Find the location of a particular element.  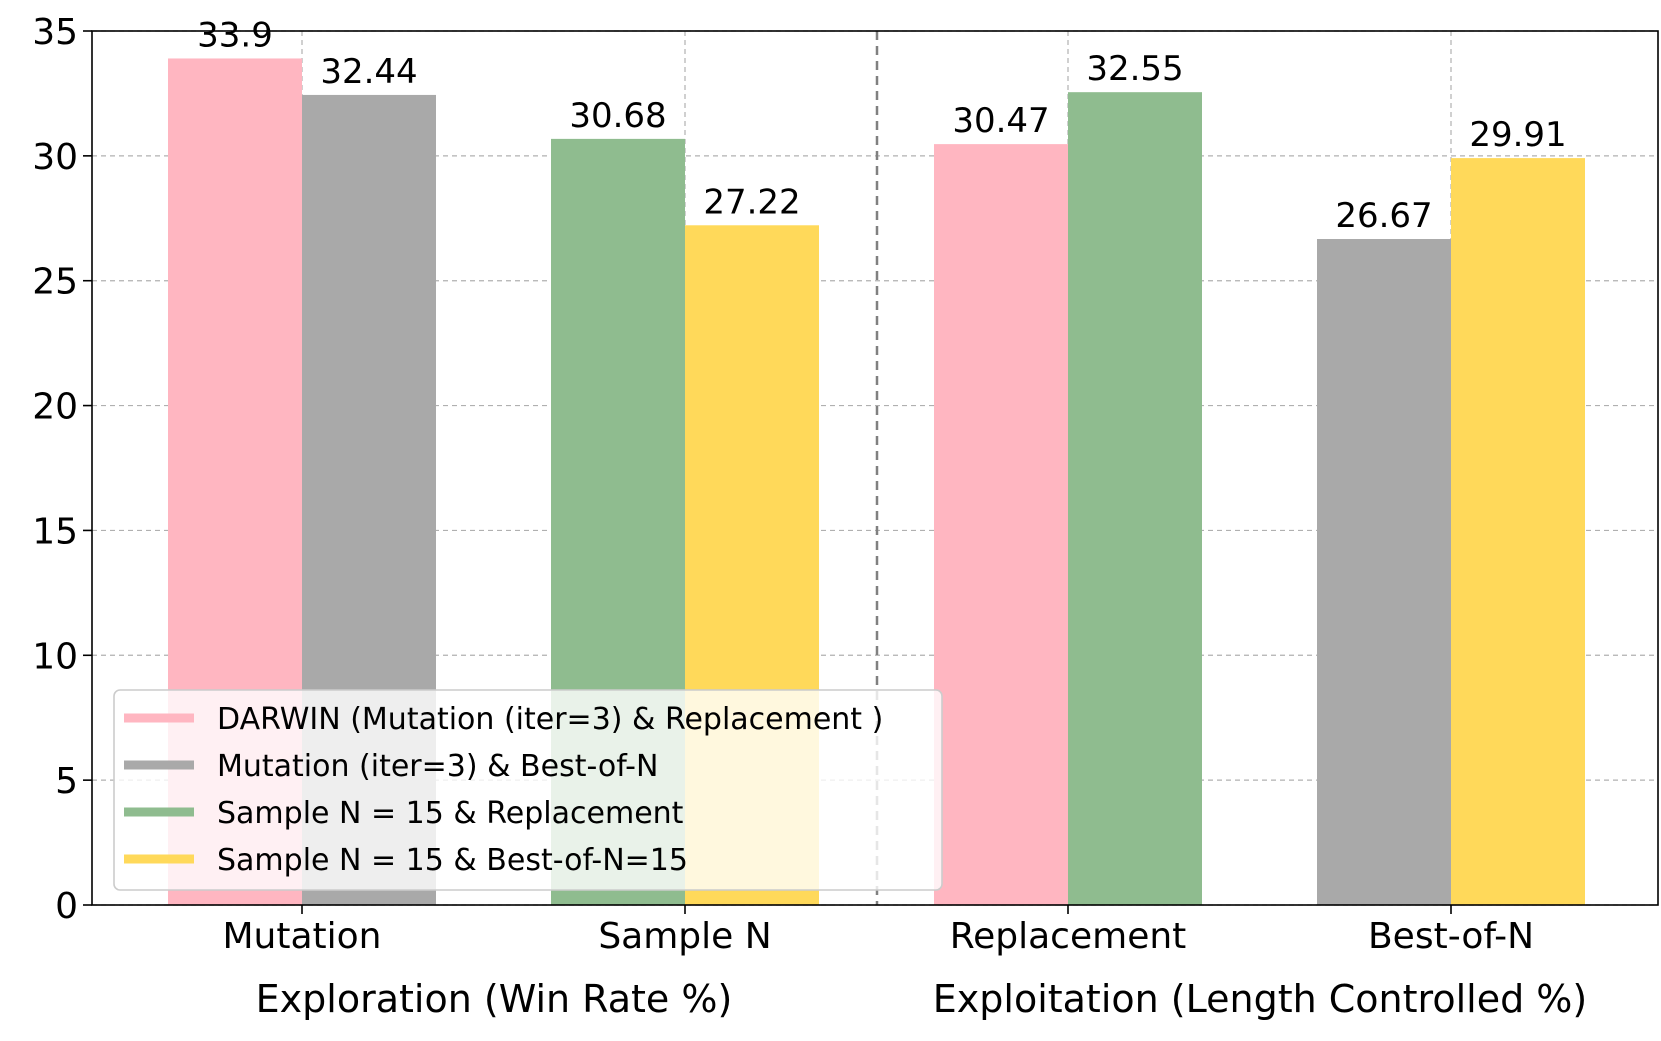

legend-label: Mutation (iter=3) & Best-of-N is located at coordinates (437, 766).